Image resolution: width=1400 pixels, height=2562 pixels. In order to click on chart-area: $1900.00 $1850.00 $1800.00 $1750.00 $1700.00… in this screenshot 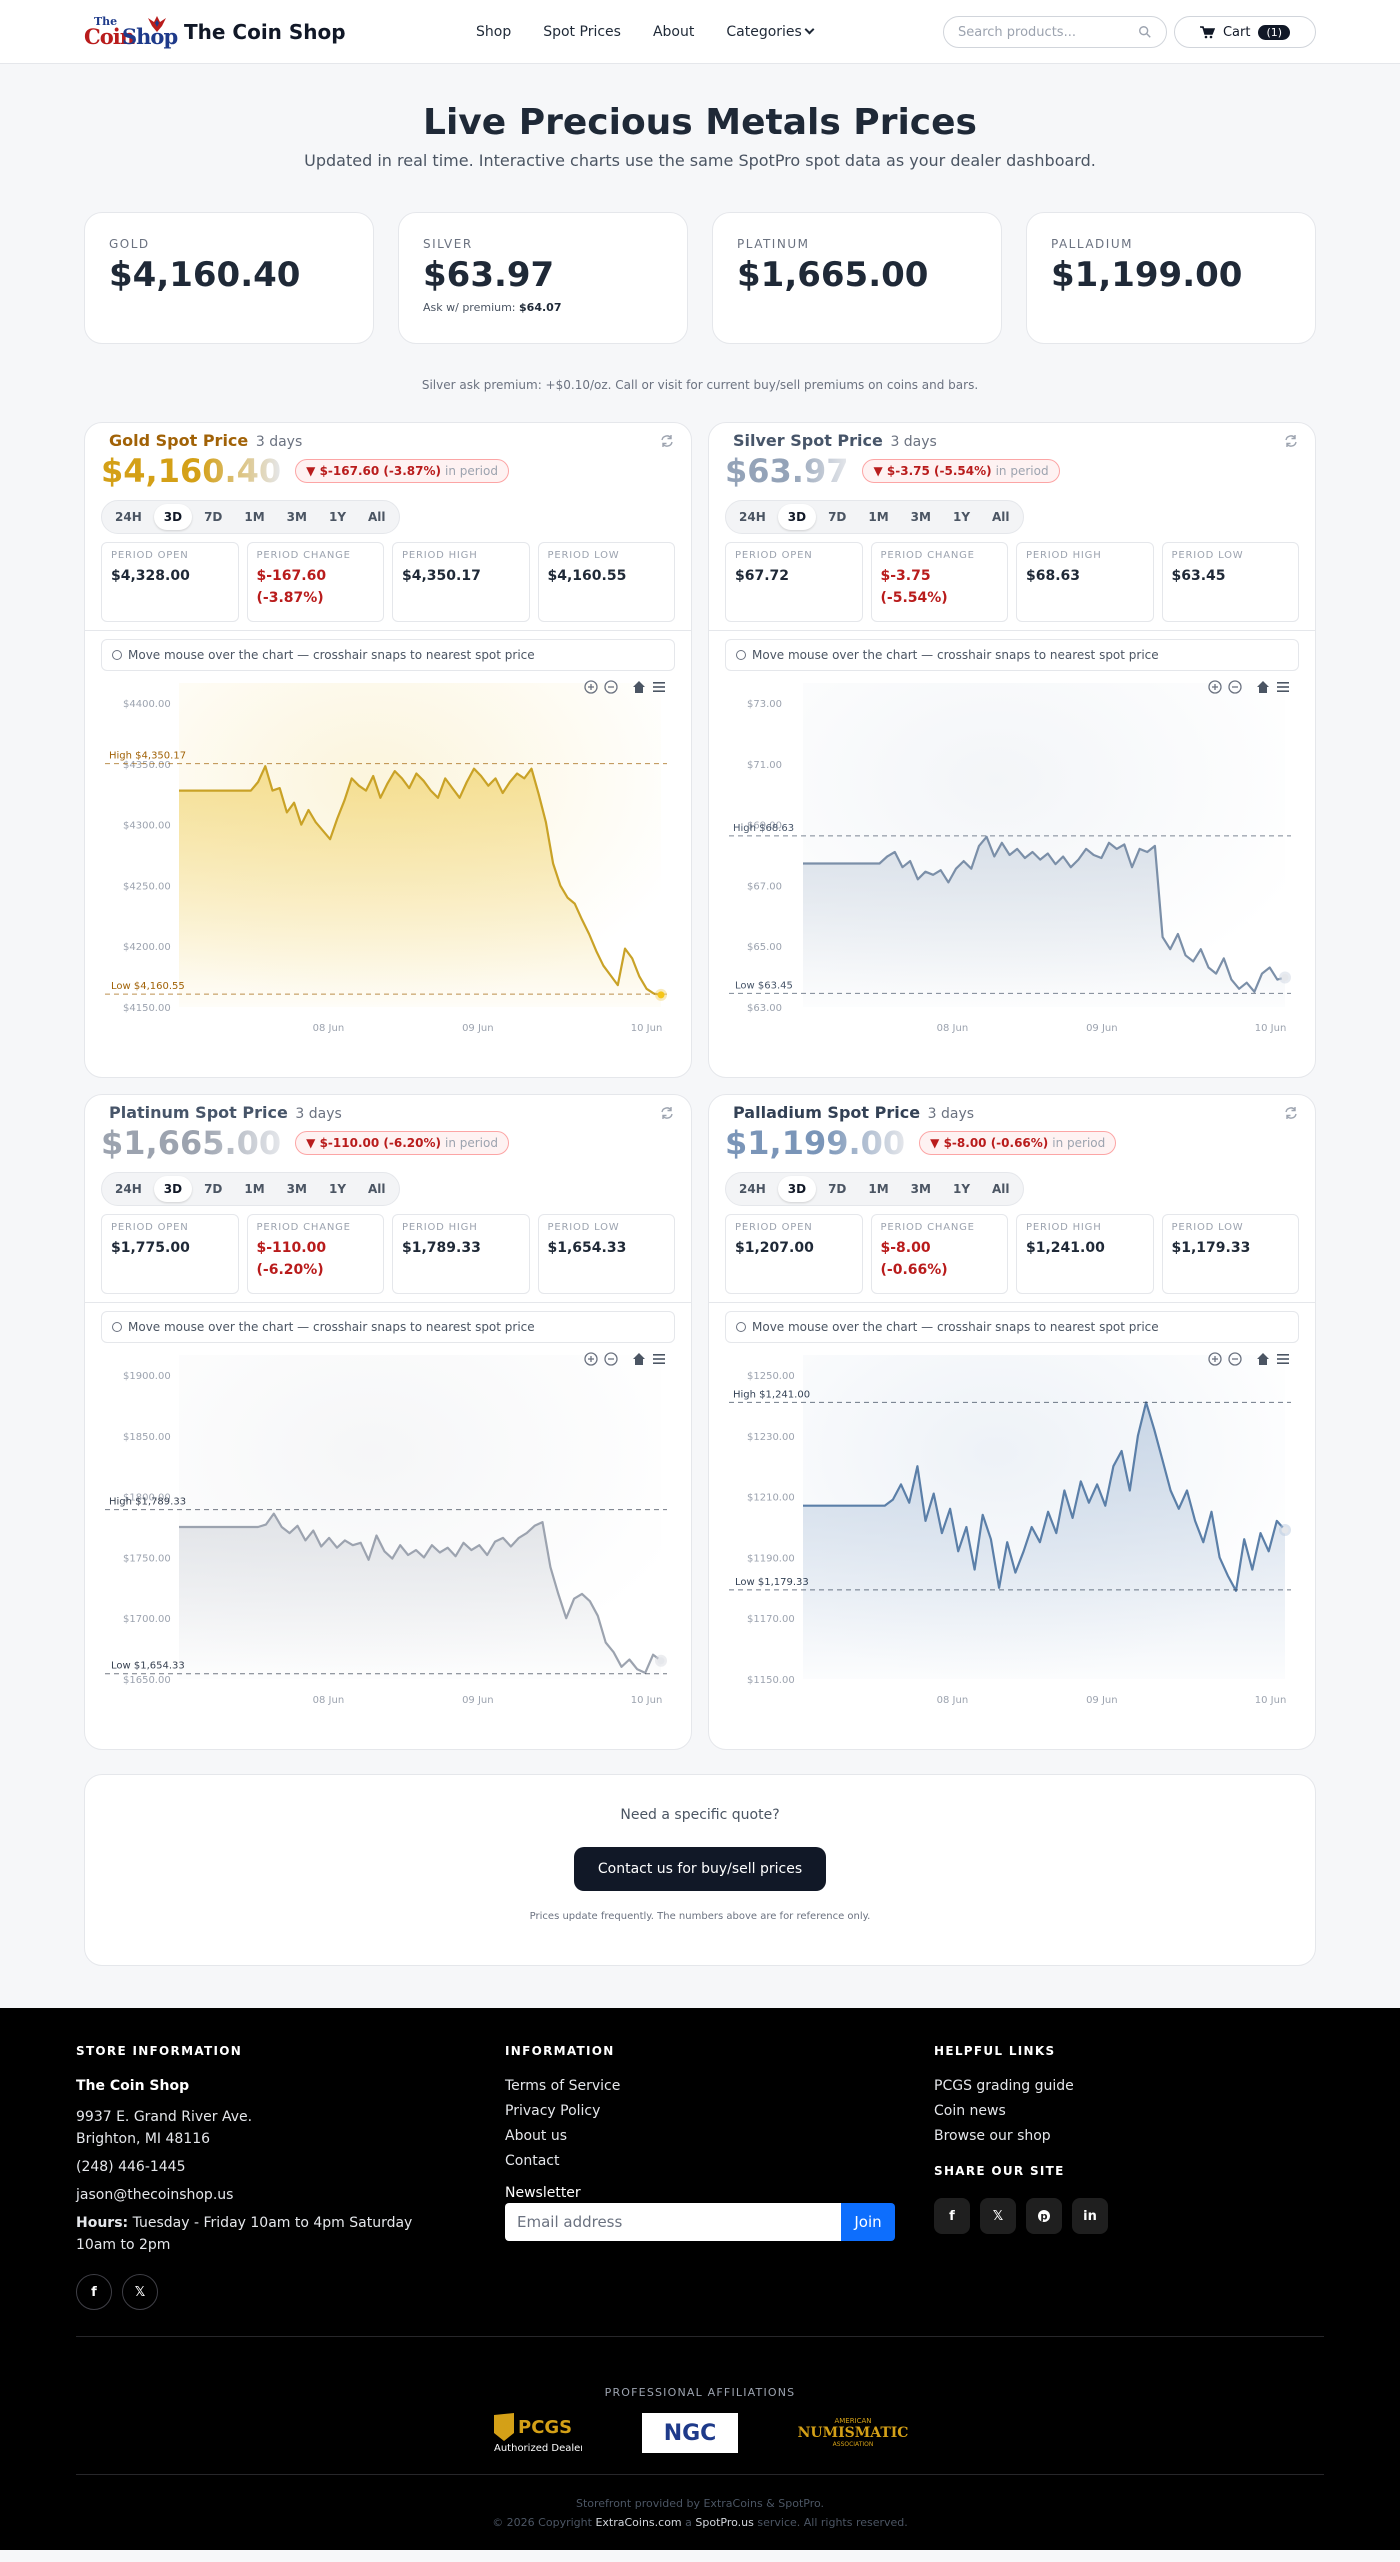, I will do `click(388, 1543)`.